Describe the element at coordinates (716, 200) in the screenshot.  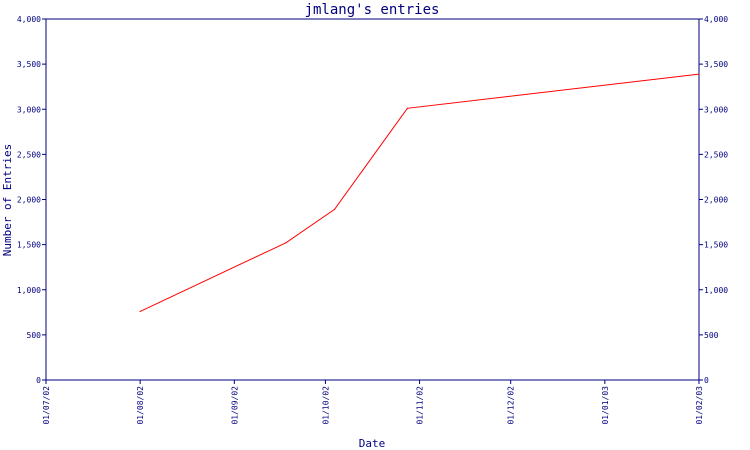
I see `y-tick-label-right: 2,000` at that location.